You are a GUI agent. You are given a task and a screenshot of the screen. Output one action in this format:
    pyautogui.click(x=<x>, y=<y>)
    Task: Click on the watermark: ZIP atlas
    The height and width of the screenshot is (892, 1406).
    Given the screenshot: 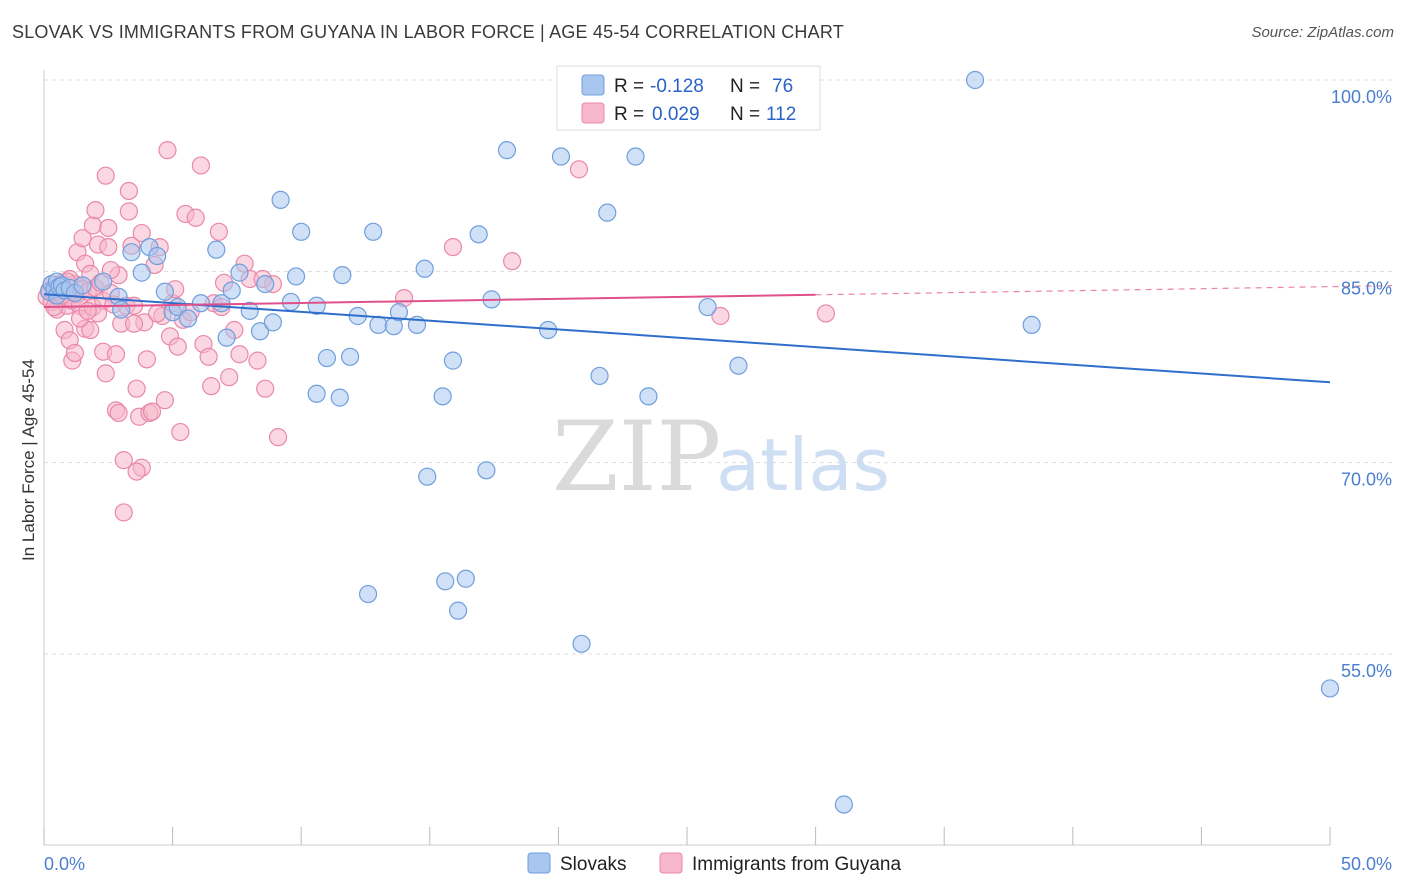 What is the action you would take?
    pyautogui.click(x=721, y=457)
    